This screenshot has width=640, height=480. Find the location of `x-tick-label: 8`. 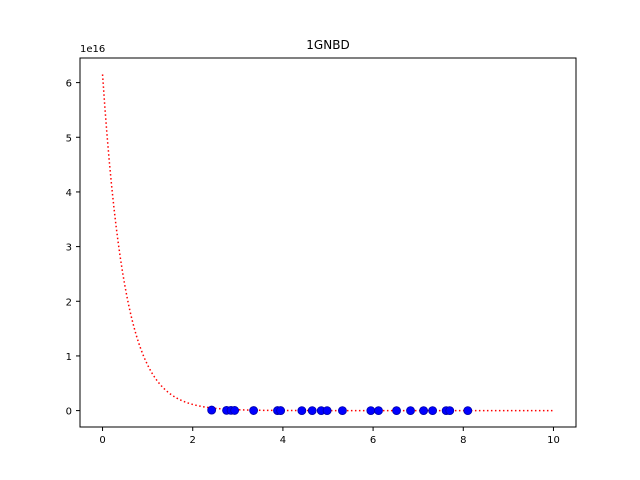

x-tick-label: 8 is located at coordinates (463, 440).